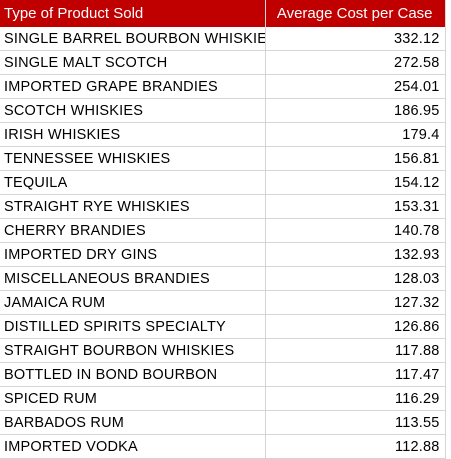  Describe the element at coordinates (133, 350) in the screenshot. I see `product-cell: STRAIGHT BOURBON WHISKIES` at that location.